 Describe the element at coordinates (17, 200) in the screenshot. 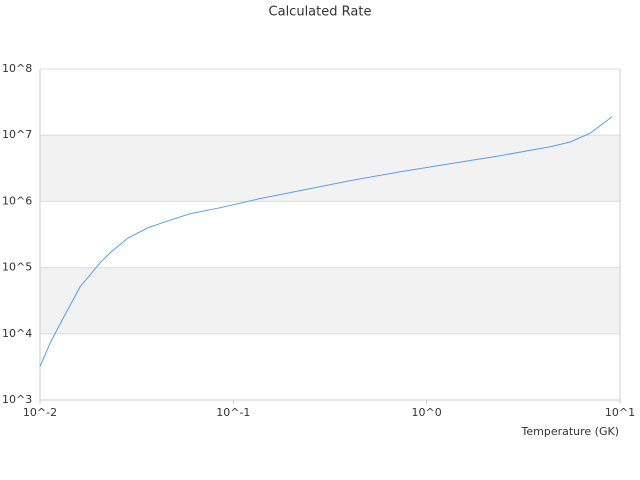

I see `y-tick-label: 10^6` at that location.